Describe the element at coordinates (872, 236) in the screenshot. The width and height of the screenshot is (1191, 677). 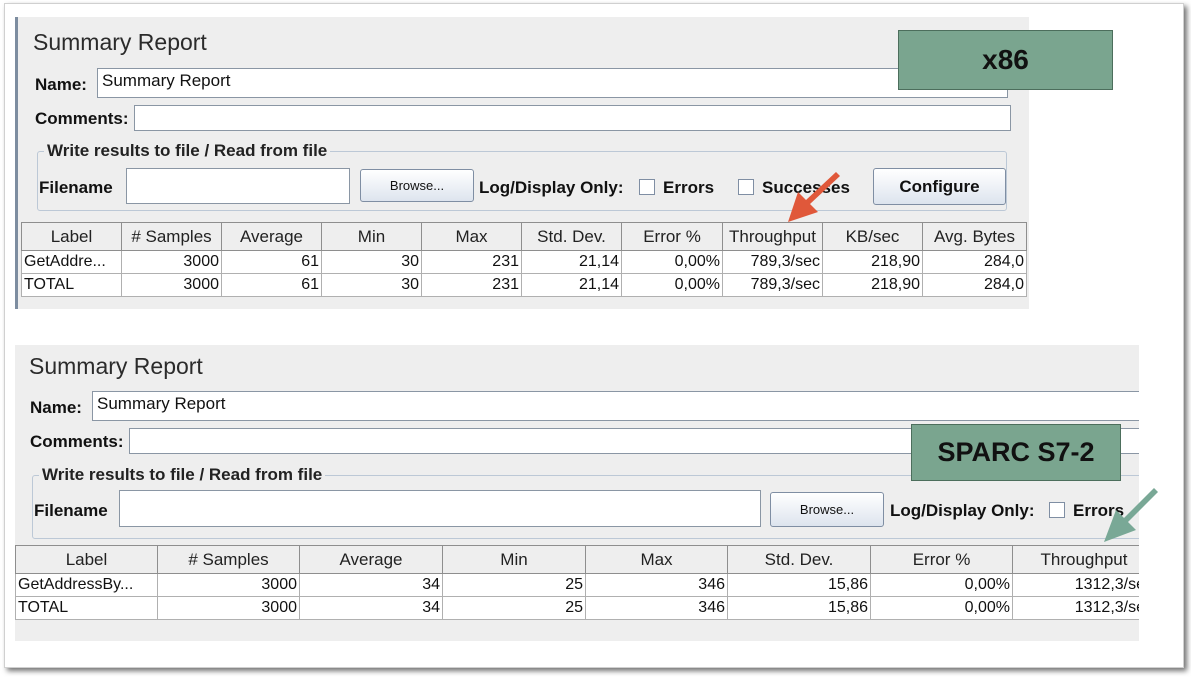
I see `column-header: KB/sec` at that location.